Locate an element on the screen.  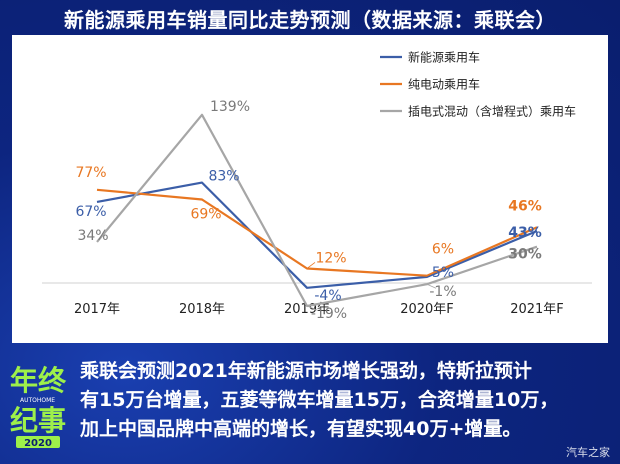
x-tick-label: 2019年 is located at coordinates (307, 309).